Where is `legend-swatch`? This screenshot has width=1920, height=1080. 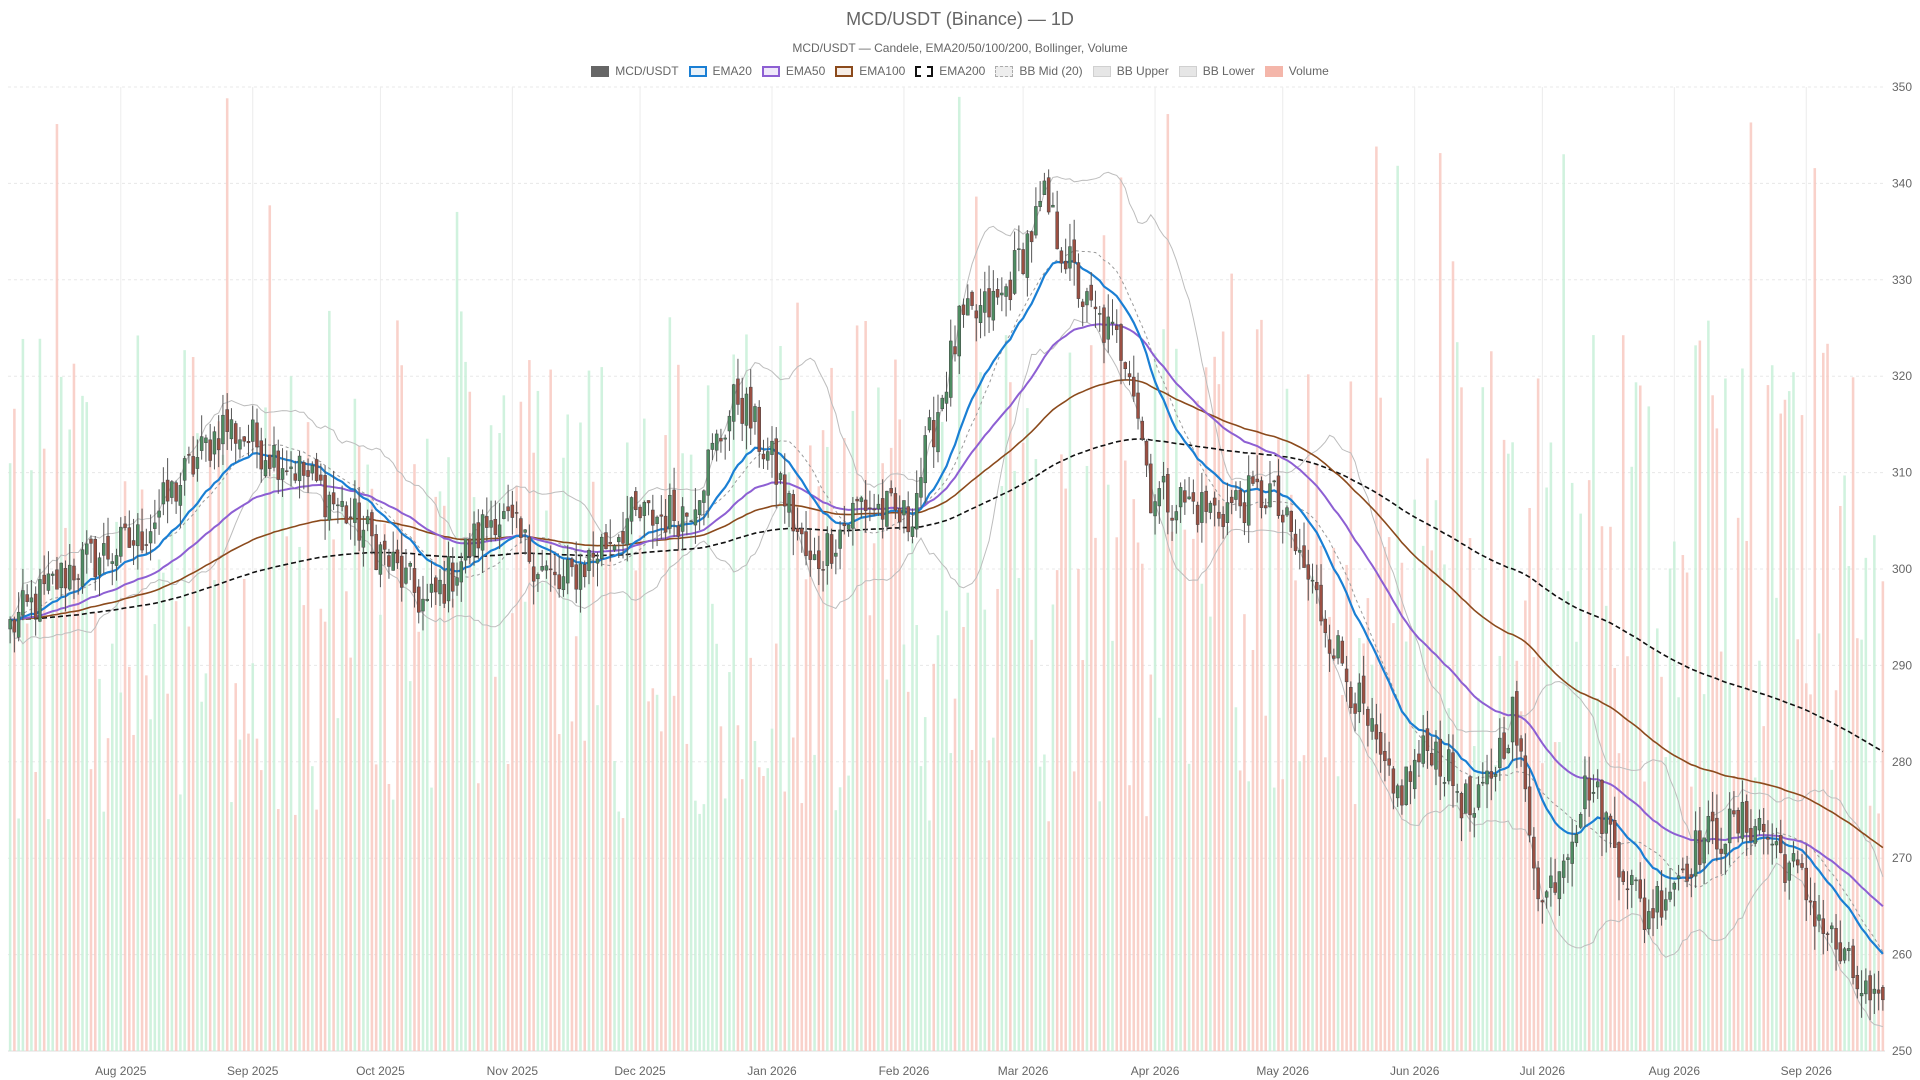 legend-swatch is located at coordinates (1187, 71).